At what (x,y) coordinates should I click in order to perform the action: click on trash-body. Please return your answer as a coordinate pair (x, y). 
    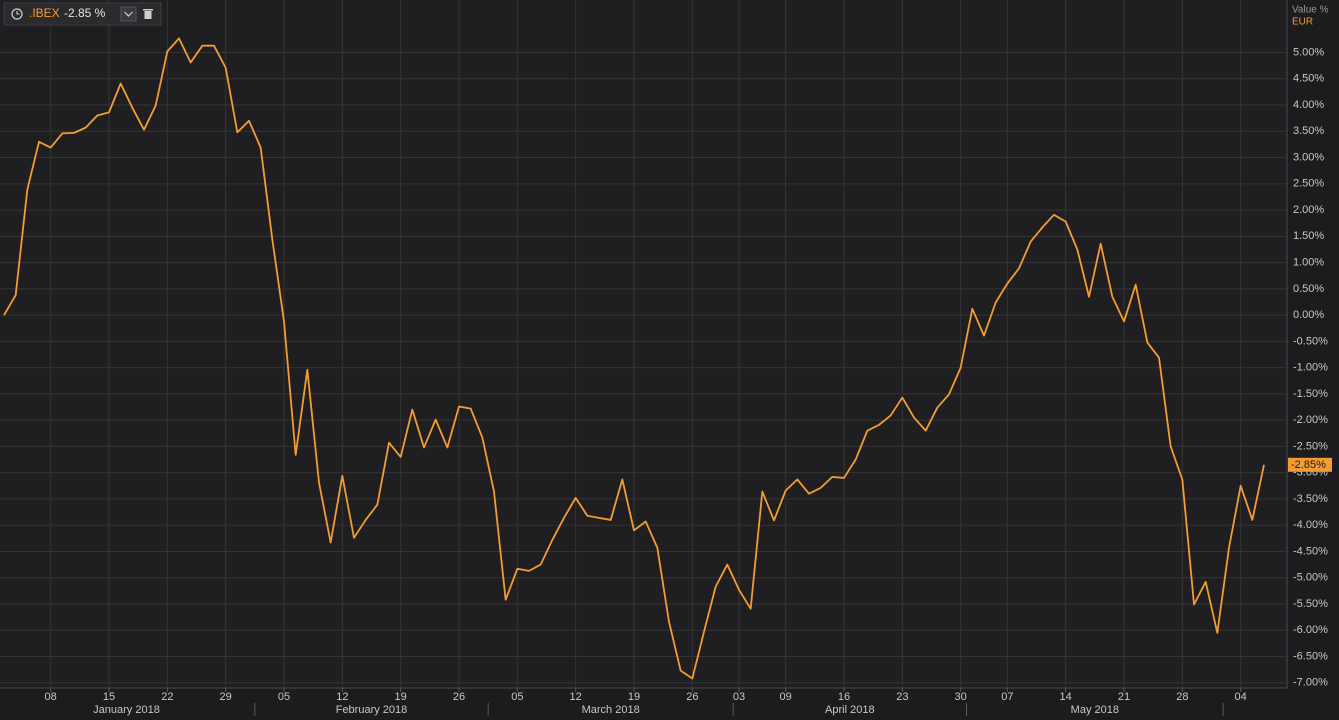
    Looking at the image, I should click on (148, 15).